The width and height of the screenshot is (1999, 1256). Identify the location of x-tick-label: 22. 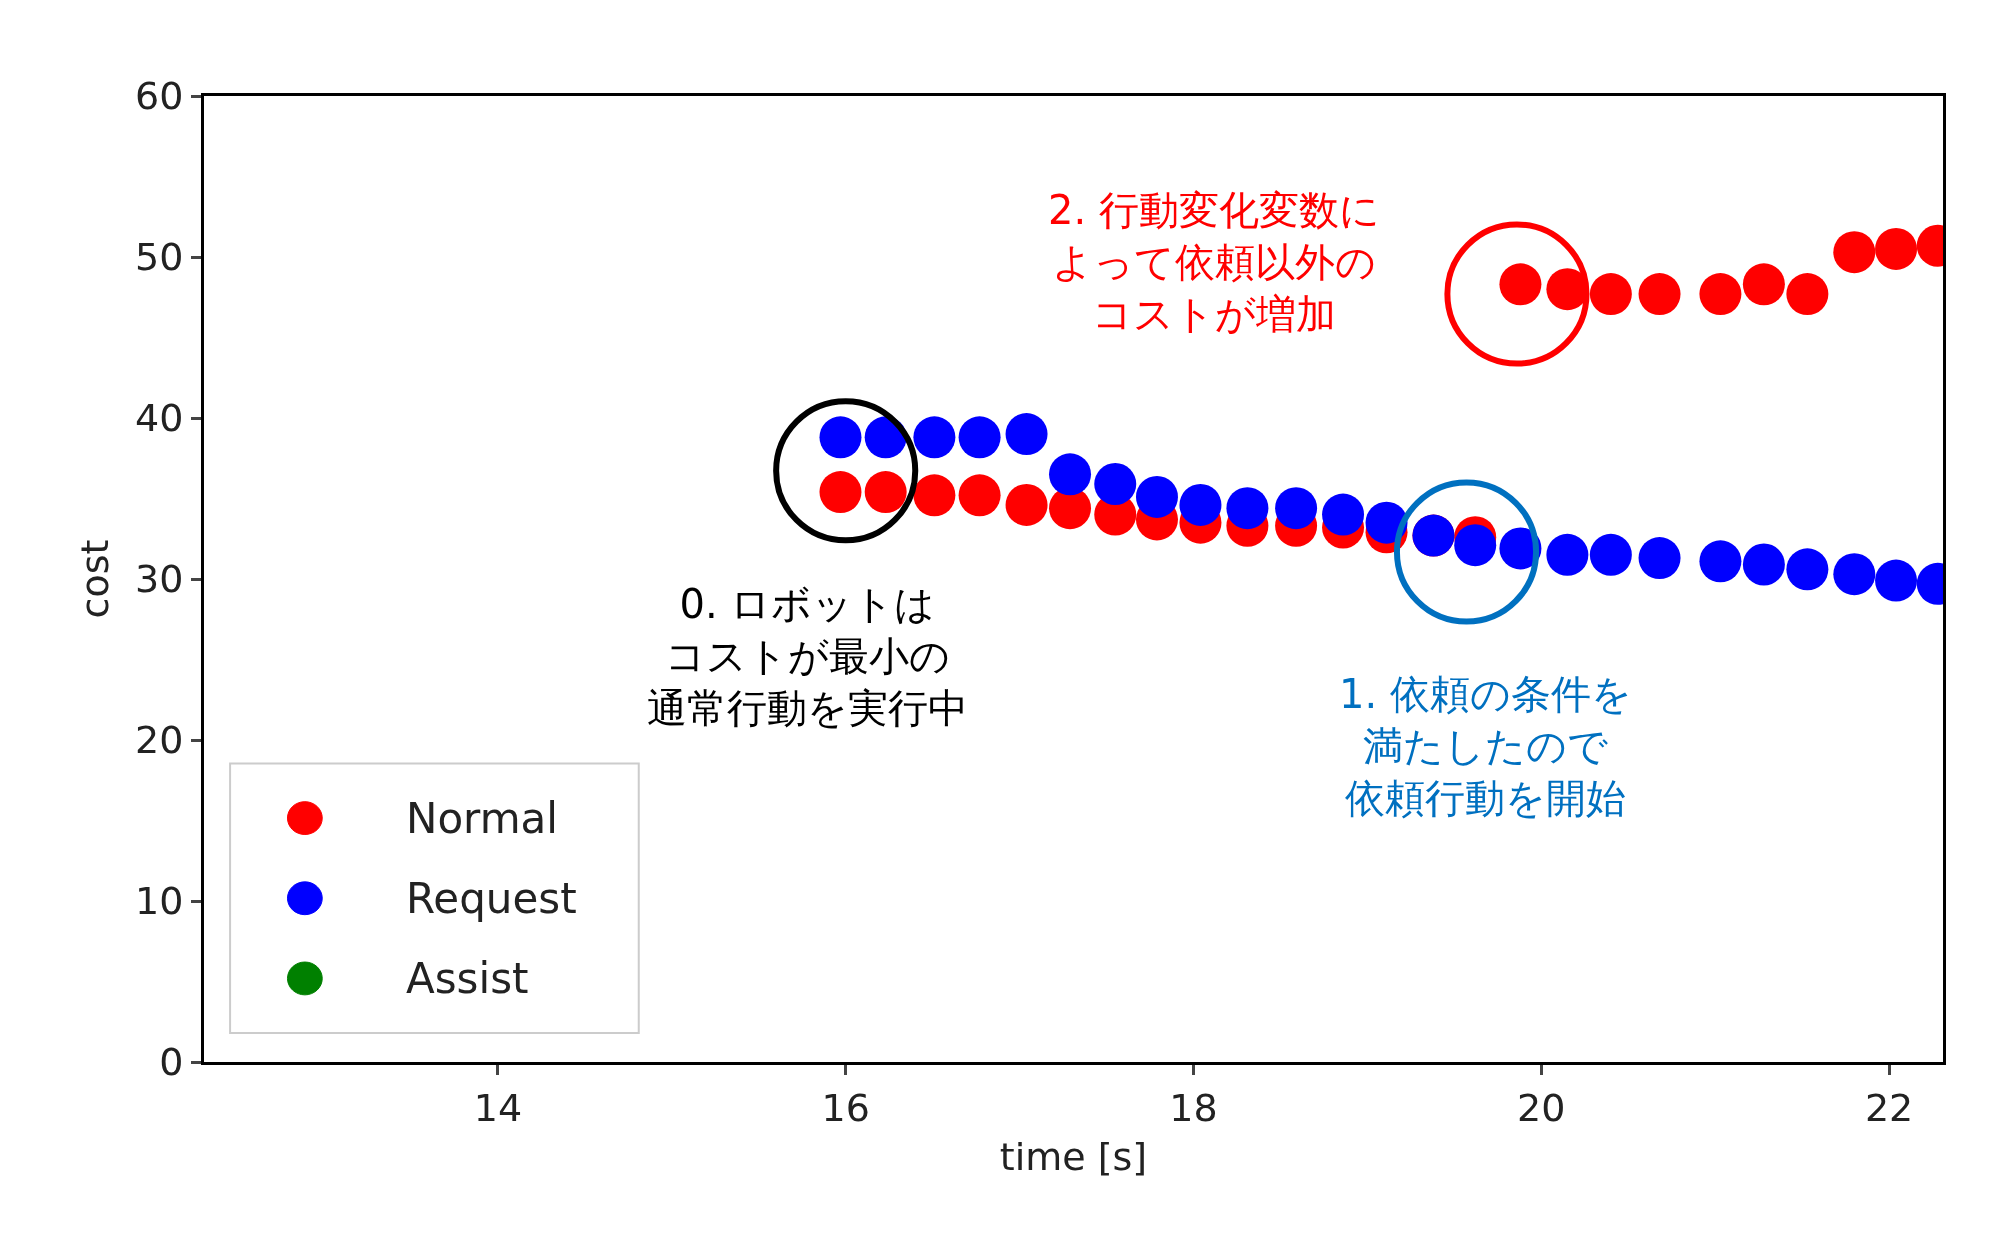
(1889, 1107).